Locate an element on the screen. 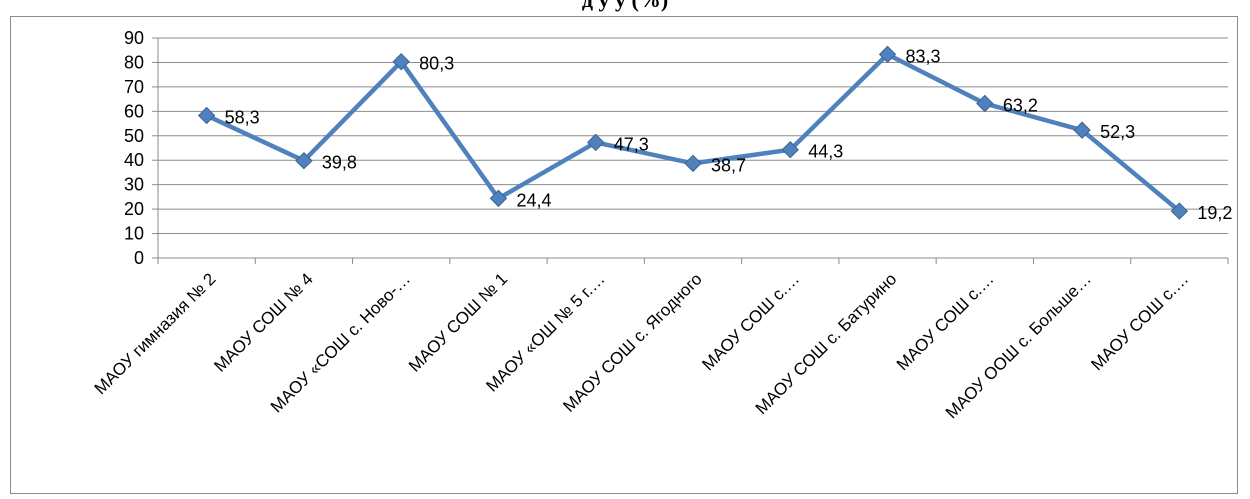 Image resolution: width=1250 pixels, height=499 pixels. chart-title-strip: д у у (%) is located at coordinates (625, 7).